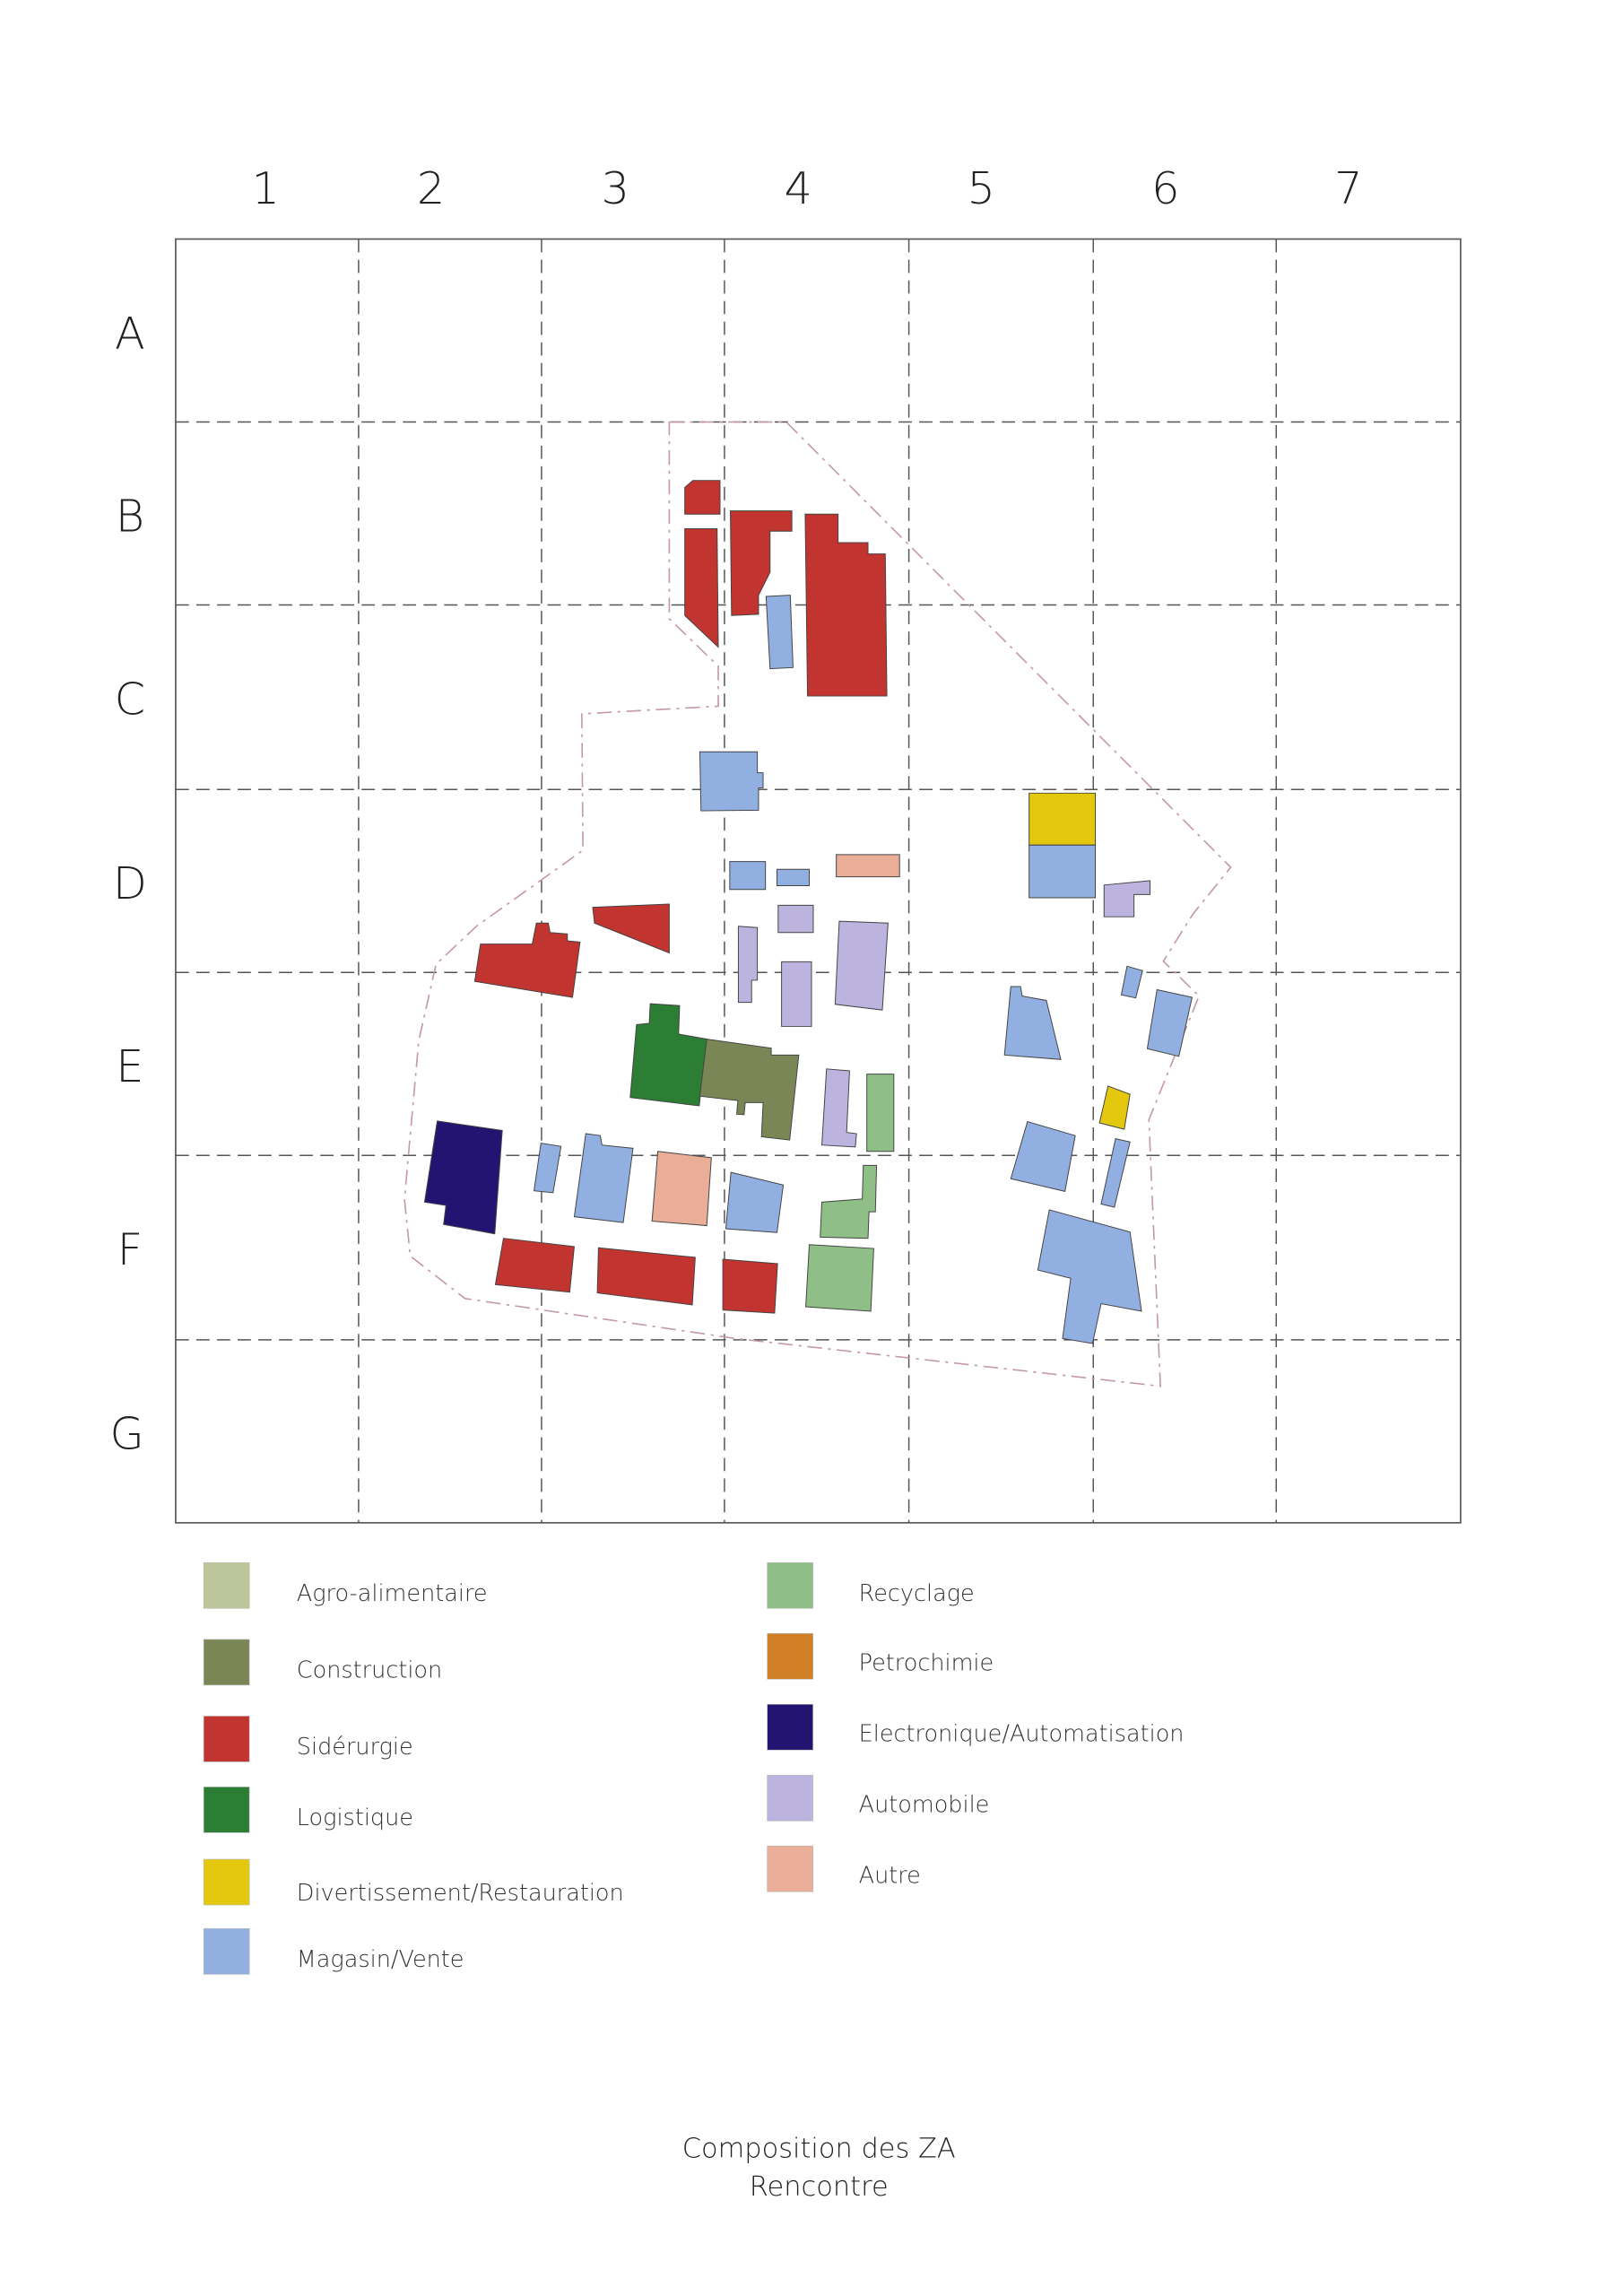  Describe the element at coordinates (130, 516) in the screenshot. I see `row-label: B` at that location.